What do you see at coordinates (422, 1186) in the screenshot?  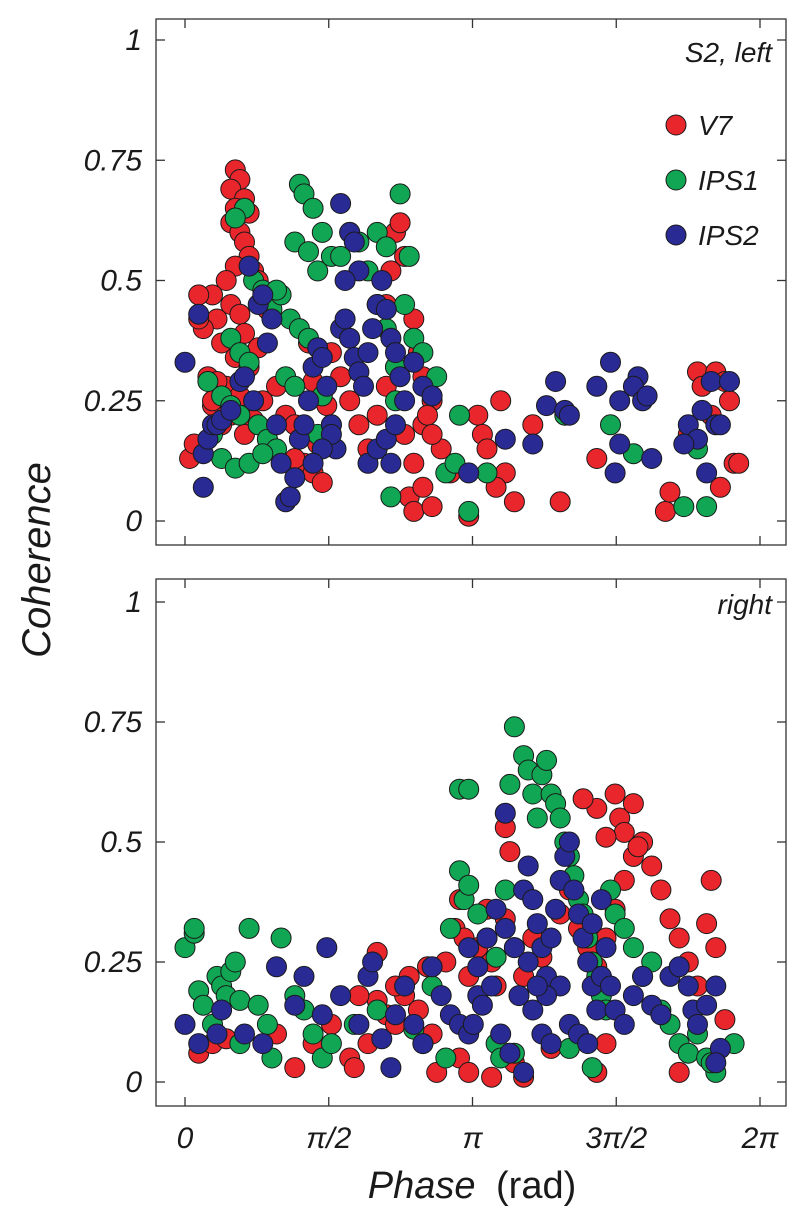 I see `x-axis-title-main: Phase` at bounding box center [422, 1186].